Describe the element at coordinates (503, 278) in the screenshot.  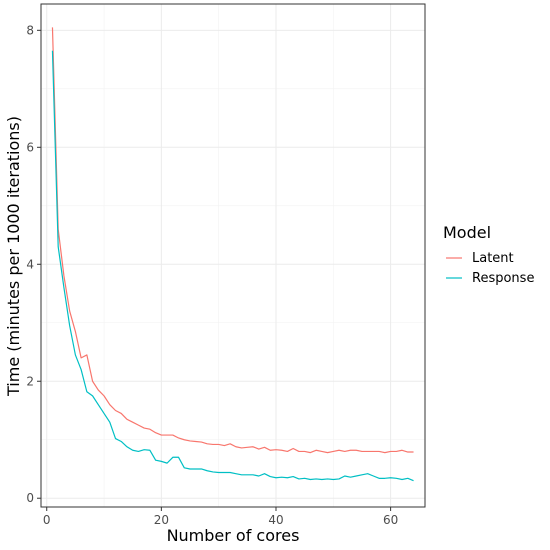
I see `legend-label-response: Response` at that location.